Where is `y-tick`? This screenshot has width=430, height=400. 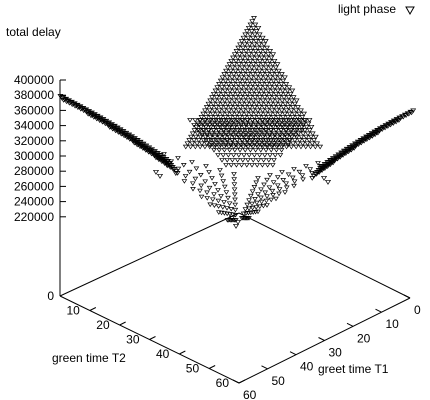
y-tick is located at coordinates (182, 352).